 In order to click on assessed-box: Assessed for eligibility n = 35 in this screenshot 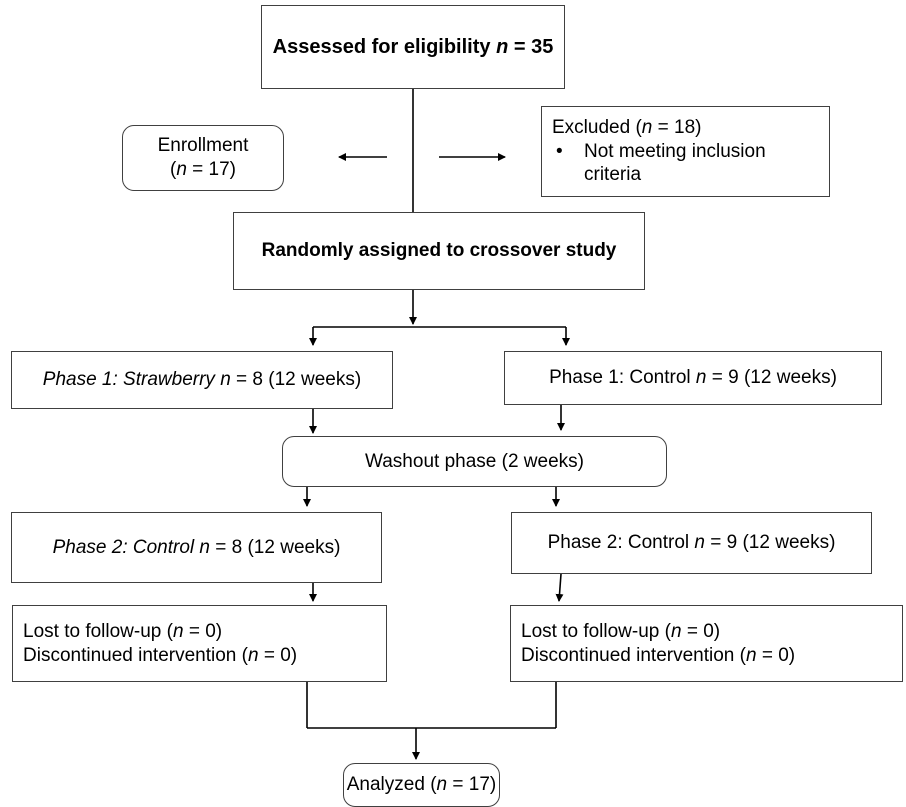, I will do `click(413, 47)`.